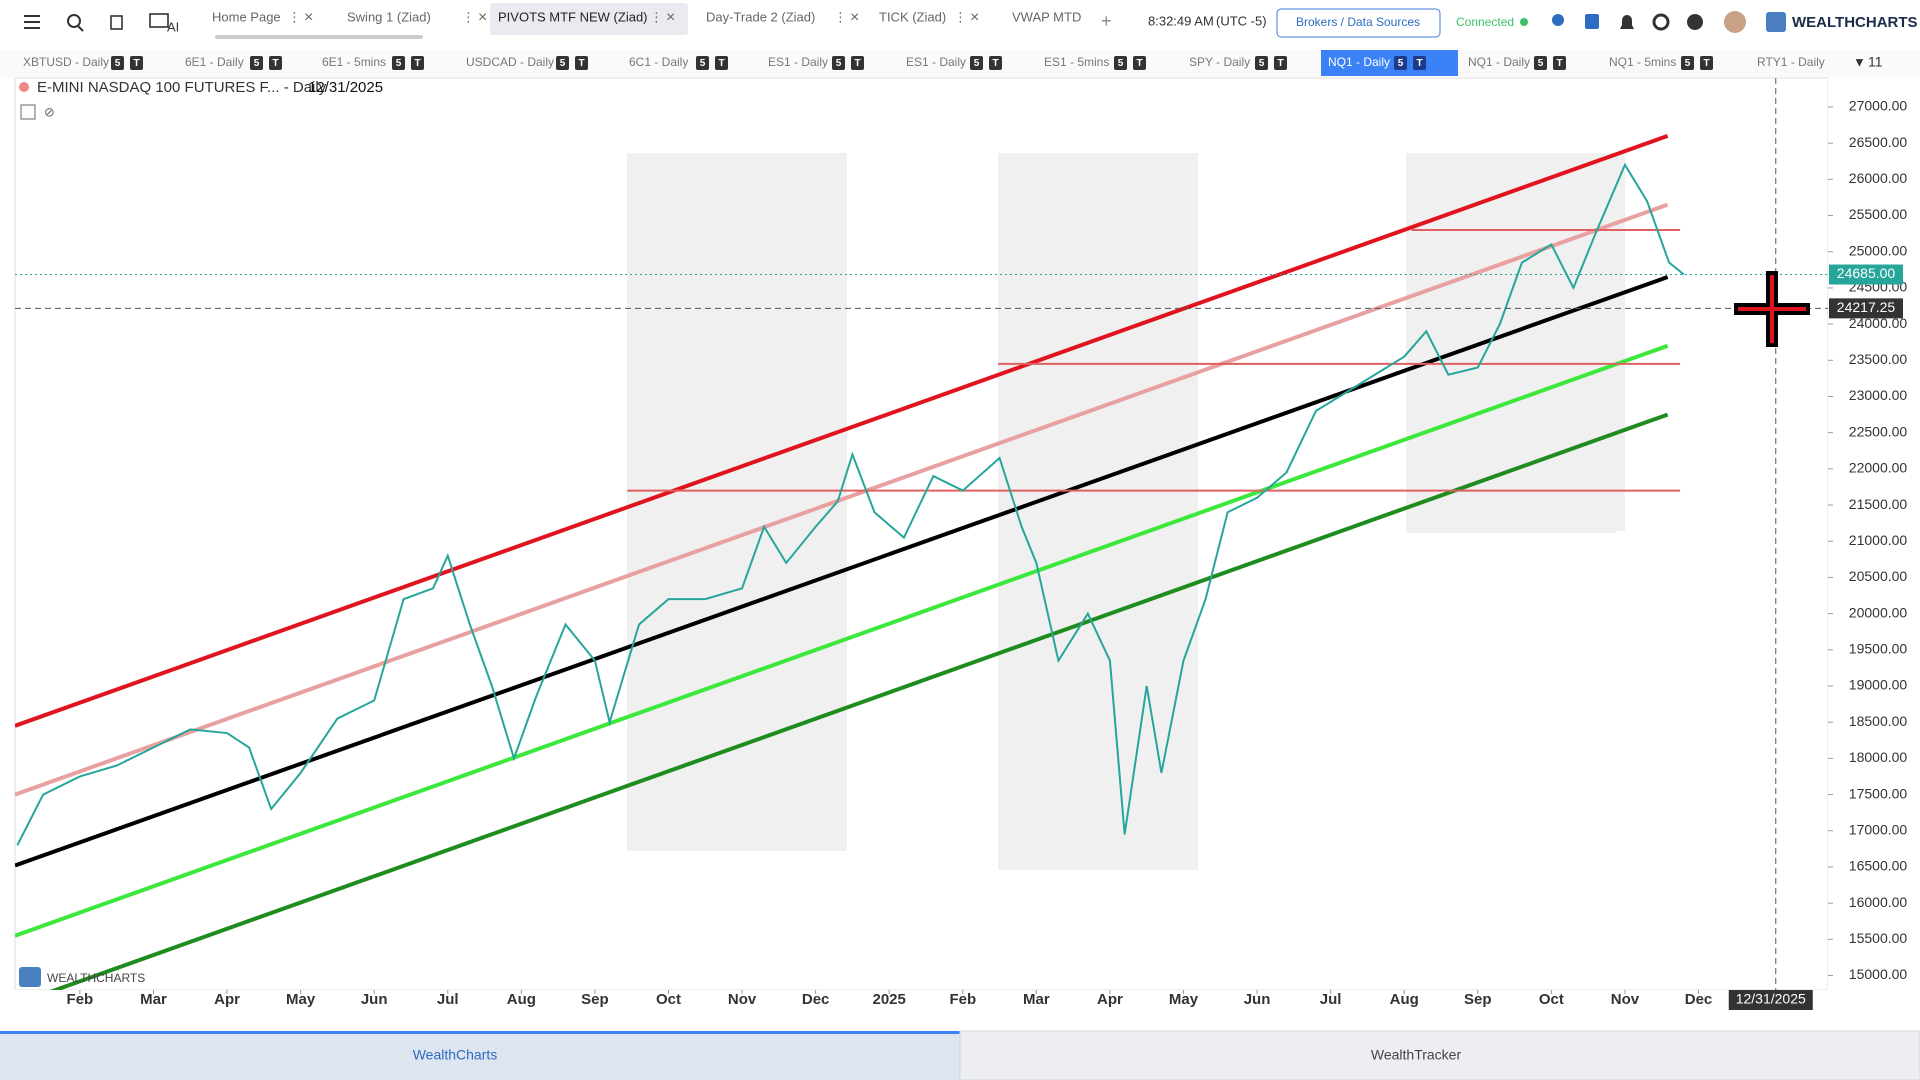 The image size is (1920, 1080). Describe the element at coordinates (1772, 309) in the screenshot. I see `cursor` at that location.